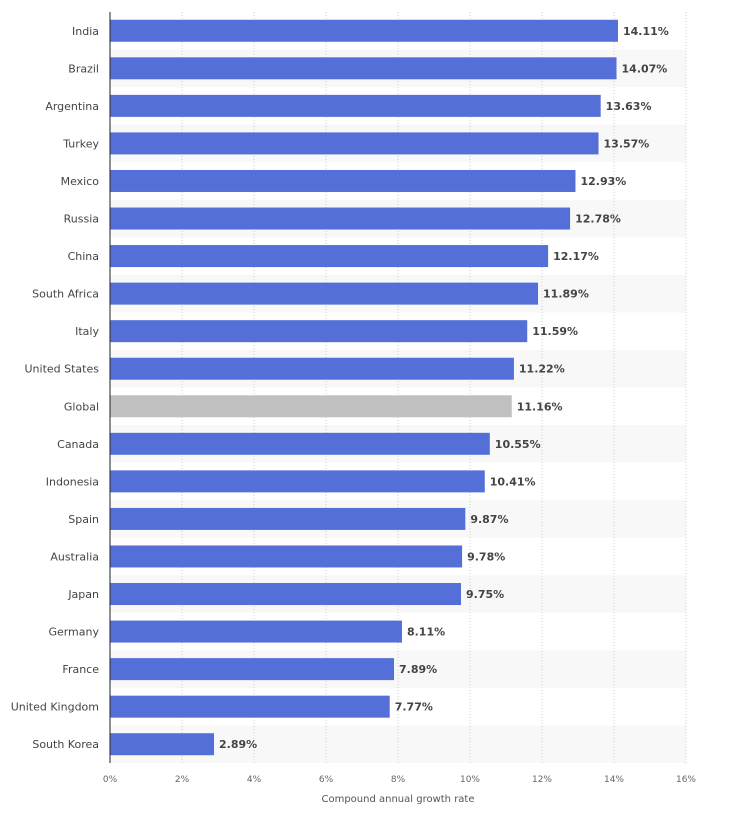 This screenshot has width=733, height=818. What do you see at coordinates (576, 256) in the screenshot?
I see `data-label: 12.17%` at bounding box center [576, 256].